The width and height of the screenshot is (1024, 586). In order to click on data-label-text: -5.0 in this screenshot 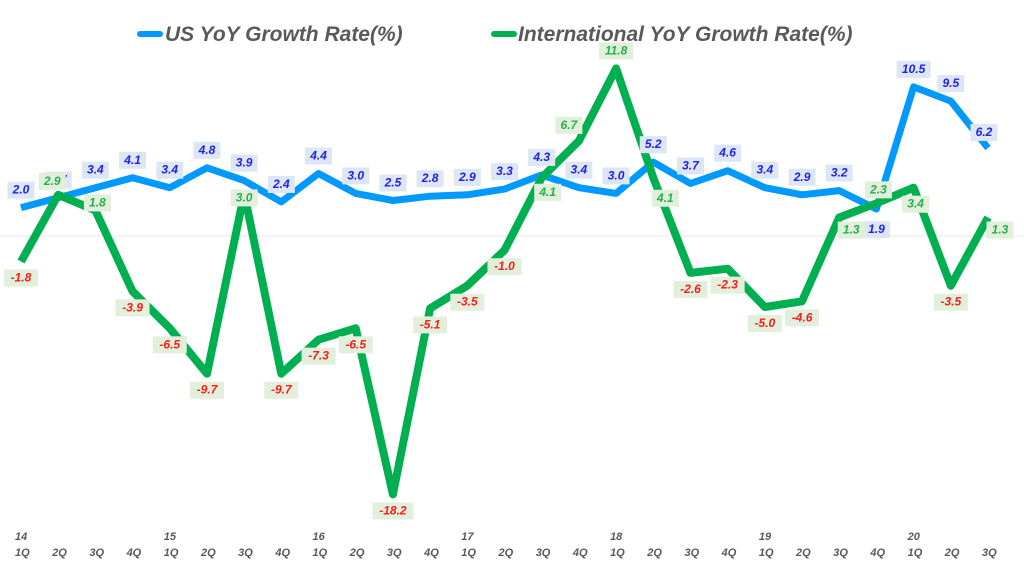, I will do `click(765, 323)`.